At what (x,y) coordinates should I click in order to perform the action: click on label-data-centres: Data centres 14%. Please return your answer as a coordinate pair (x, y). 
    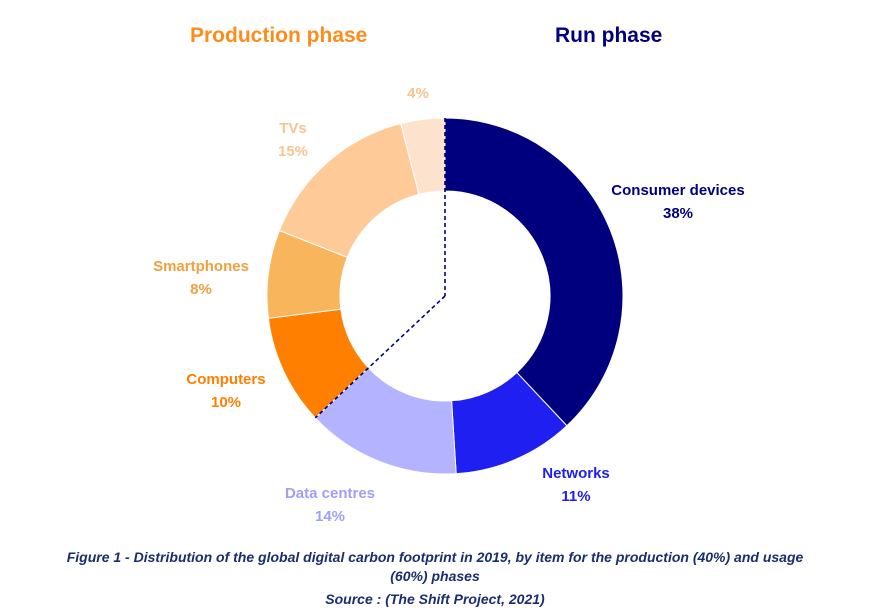
    Looking at the image, I should click on (330, 505).